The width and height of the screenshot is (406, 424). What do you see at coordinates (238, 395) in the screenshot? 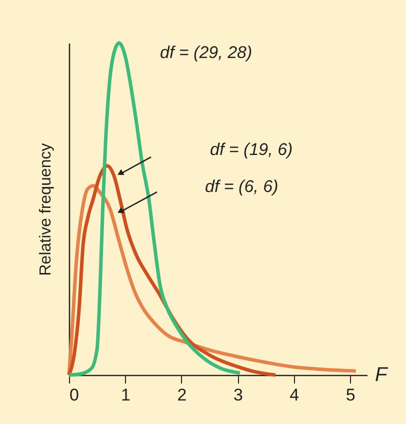
I see `x-tick-label: 3` at bounding box center [238, 395].